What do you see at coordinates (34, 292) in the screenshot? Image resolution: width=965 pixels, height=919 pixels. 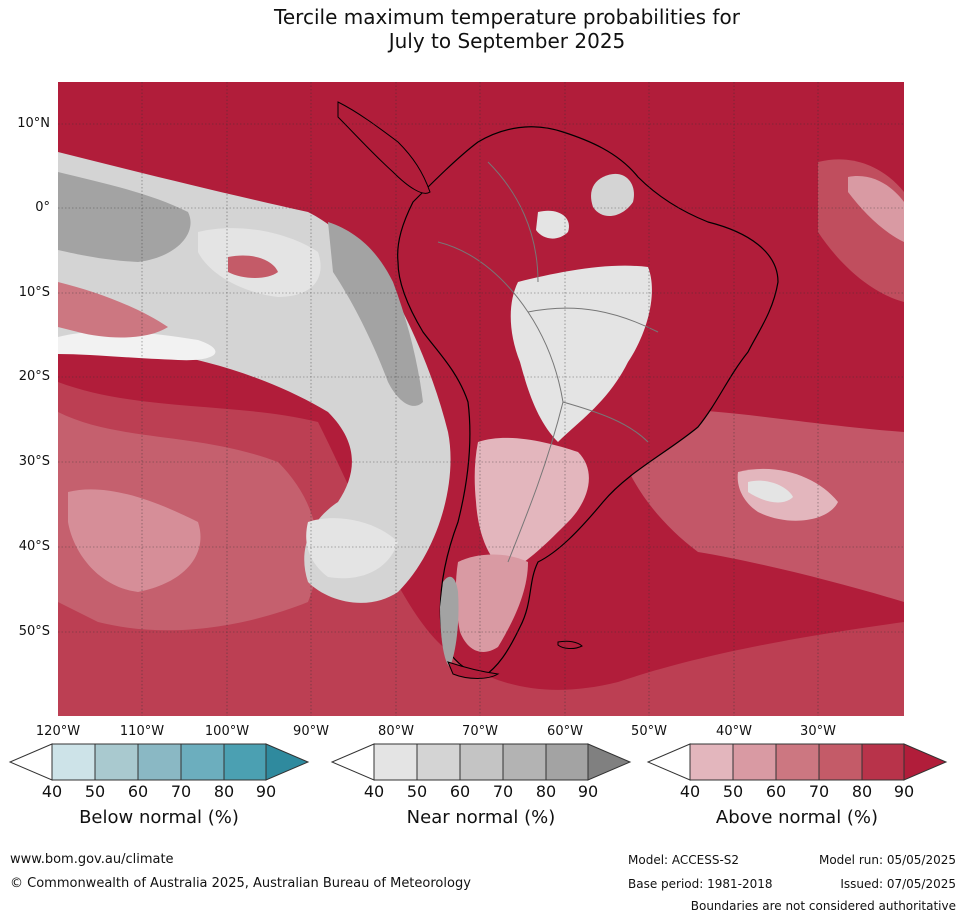 I see `lat-label-10s: 10°S` at bounding box center [34, 292].